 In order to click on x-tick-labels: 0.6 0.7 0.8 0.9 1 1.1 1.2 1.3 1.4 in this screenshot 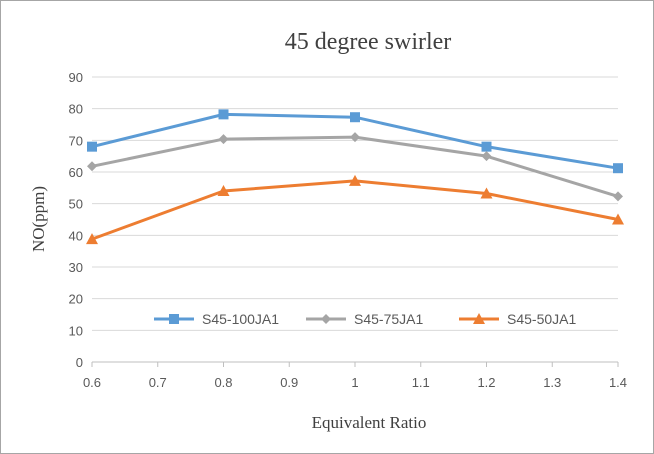, I will do `click(355, 382)`.